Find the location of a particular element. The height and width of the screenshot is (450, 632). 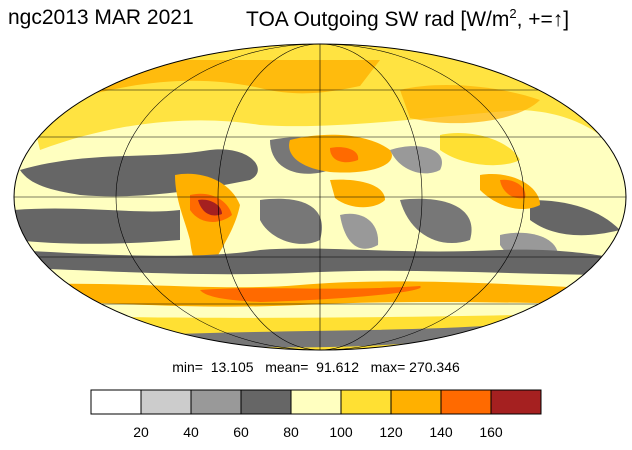

asia-band is located at coordinates (480, 149).